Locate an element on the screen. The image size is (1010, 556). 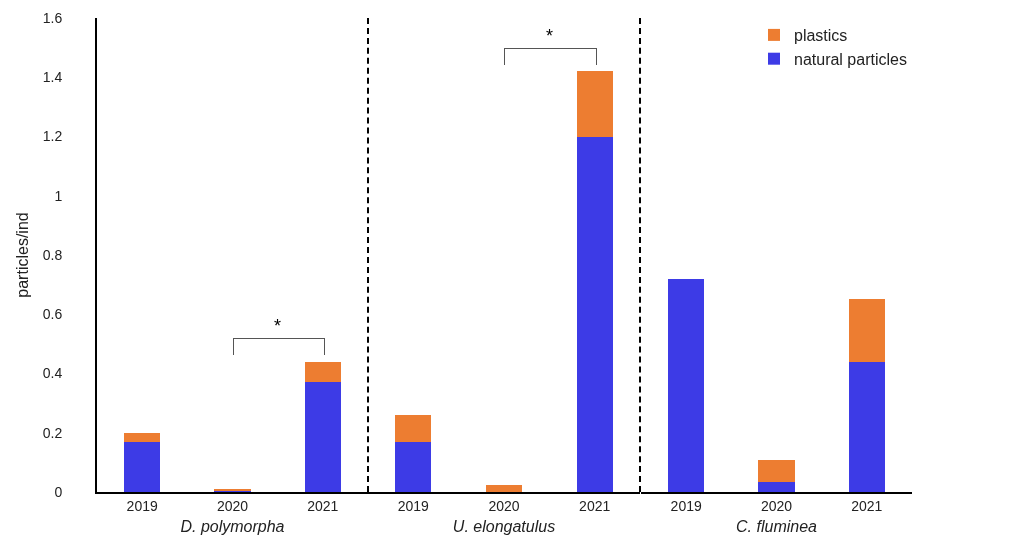
legend-label: natural particles is located at coordinates (850, 59).